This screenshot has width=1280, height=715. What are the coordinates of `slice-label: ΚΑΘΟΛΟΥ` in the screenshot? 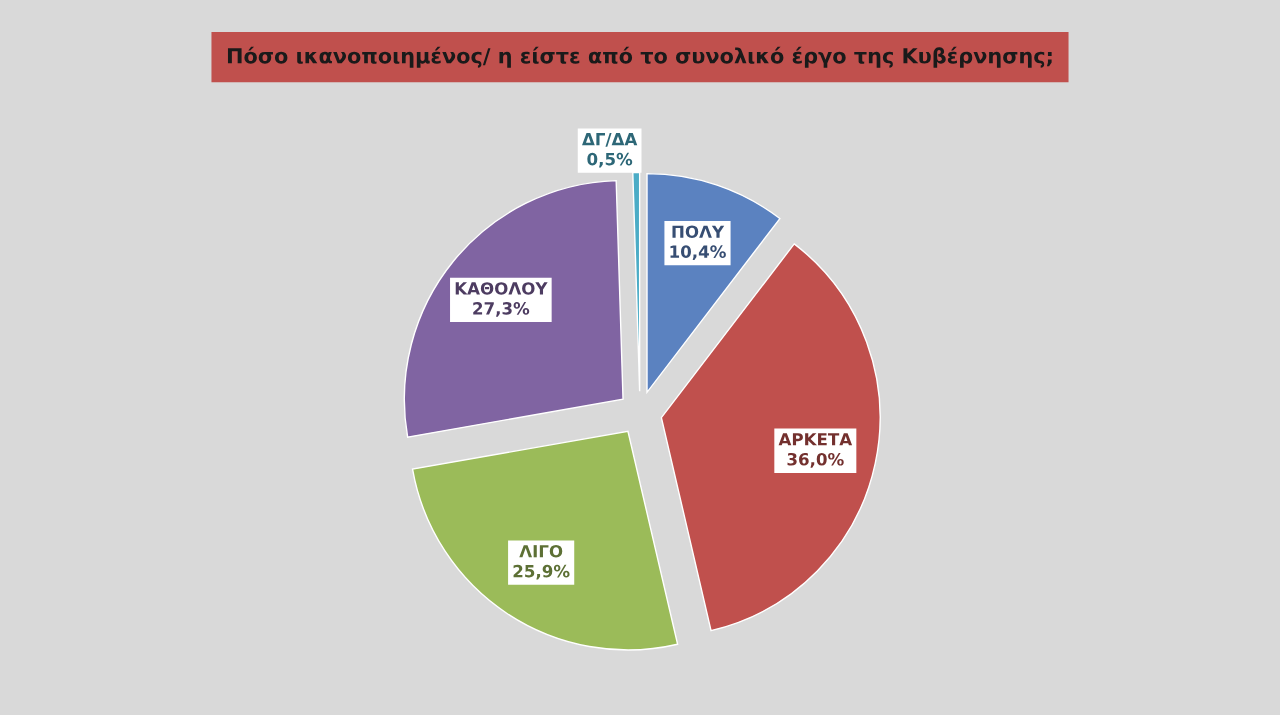 It's located at (501, 288).